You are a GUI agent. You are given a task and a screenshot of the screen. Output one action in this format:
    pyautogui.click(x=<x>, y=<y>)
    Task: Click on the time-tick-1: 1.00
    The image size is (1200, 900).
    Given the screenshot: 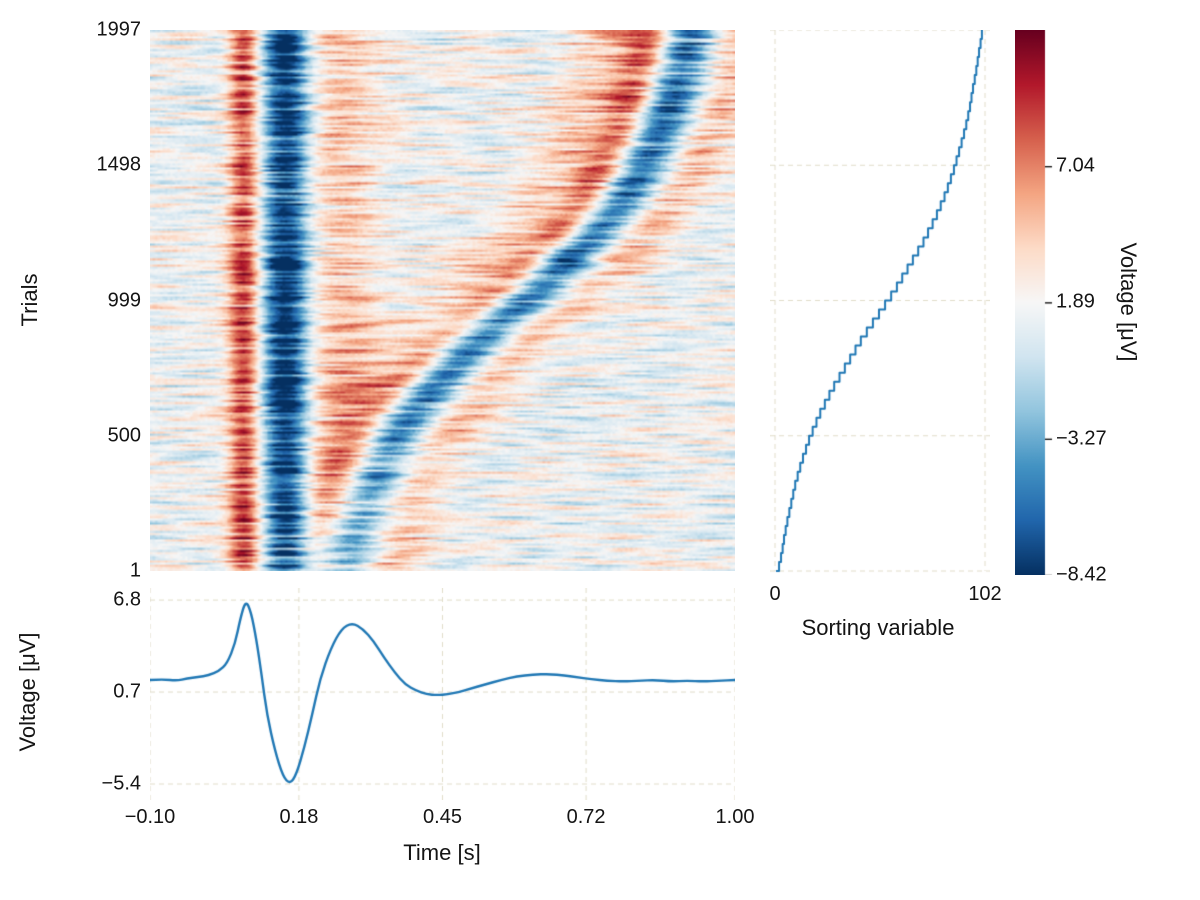 What is the action you would take?
    pyautogui.click(x=735, y=817)
    